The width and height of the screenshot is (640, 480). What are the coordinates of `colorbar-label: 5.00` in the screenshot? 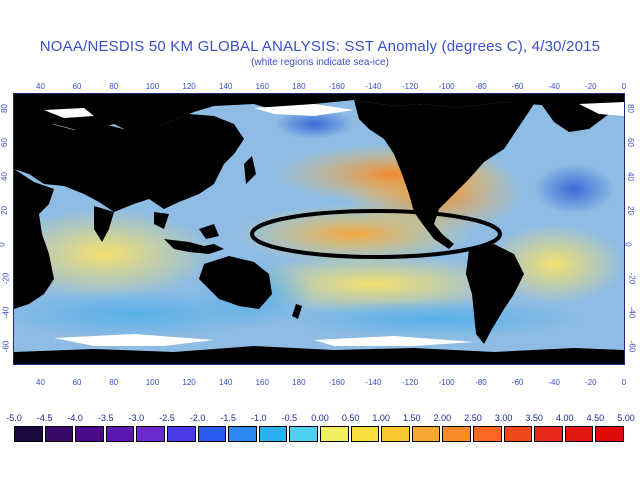 It's located at (626, 418).